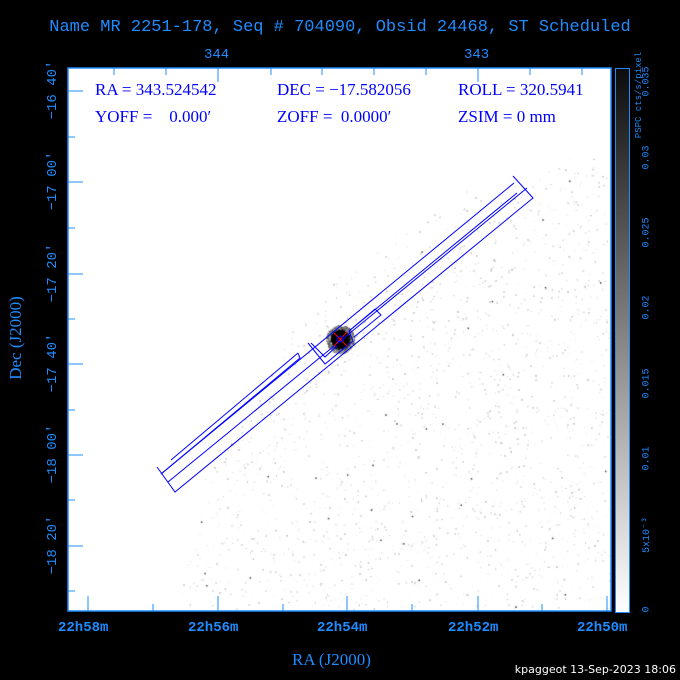 This screenshot has height=680, width=680. What do you see at coordinates (331, 659) in the screenshot?
I see `x-axis-label: RA (J2000)` at bounding box center [331, 659].